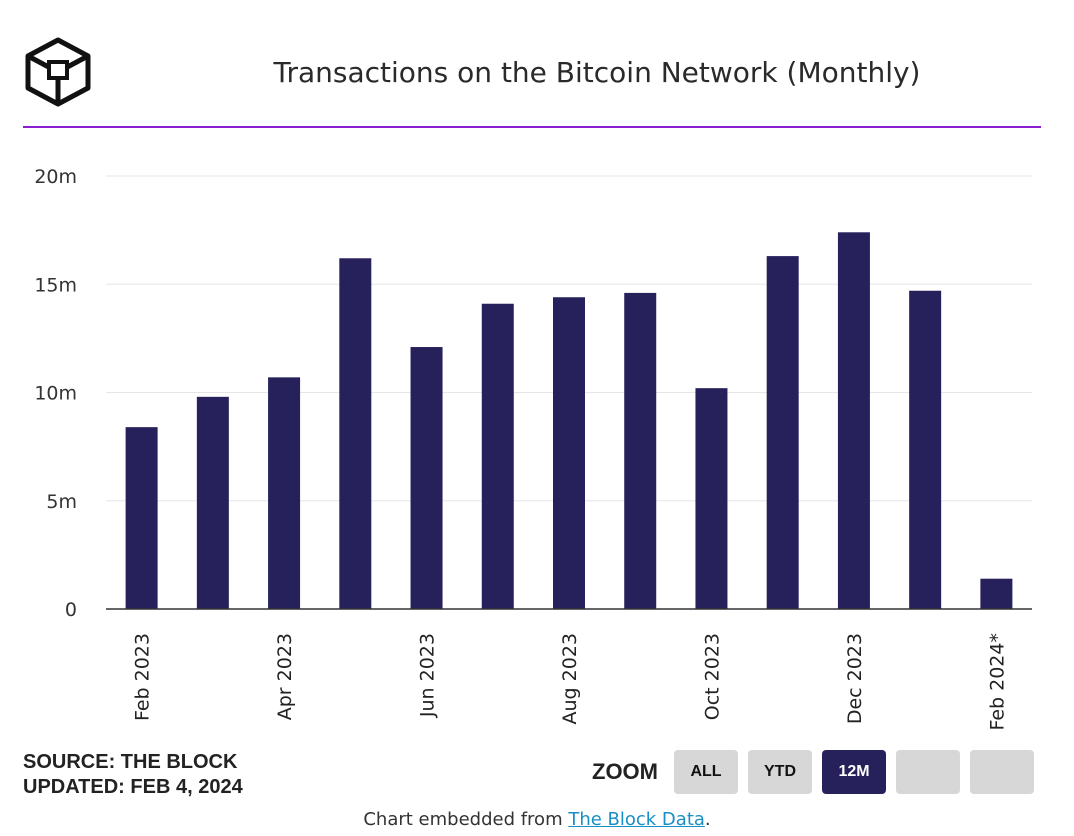 This screenshot has height=836, width=1074. I want to click on x-tick-label: Jun 2023, so click(428, 675).